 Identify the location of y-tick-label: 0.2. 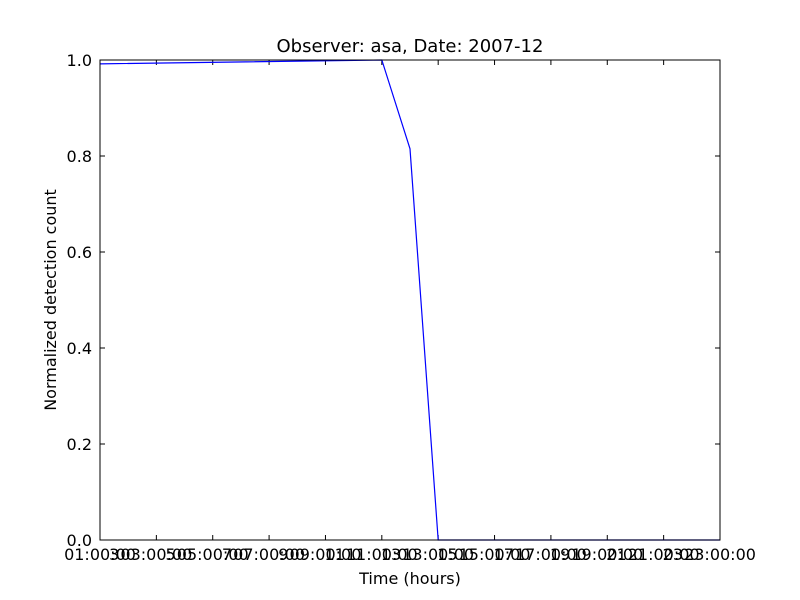
(79, 444).